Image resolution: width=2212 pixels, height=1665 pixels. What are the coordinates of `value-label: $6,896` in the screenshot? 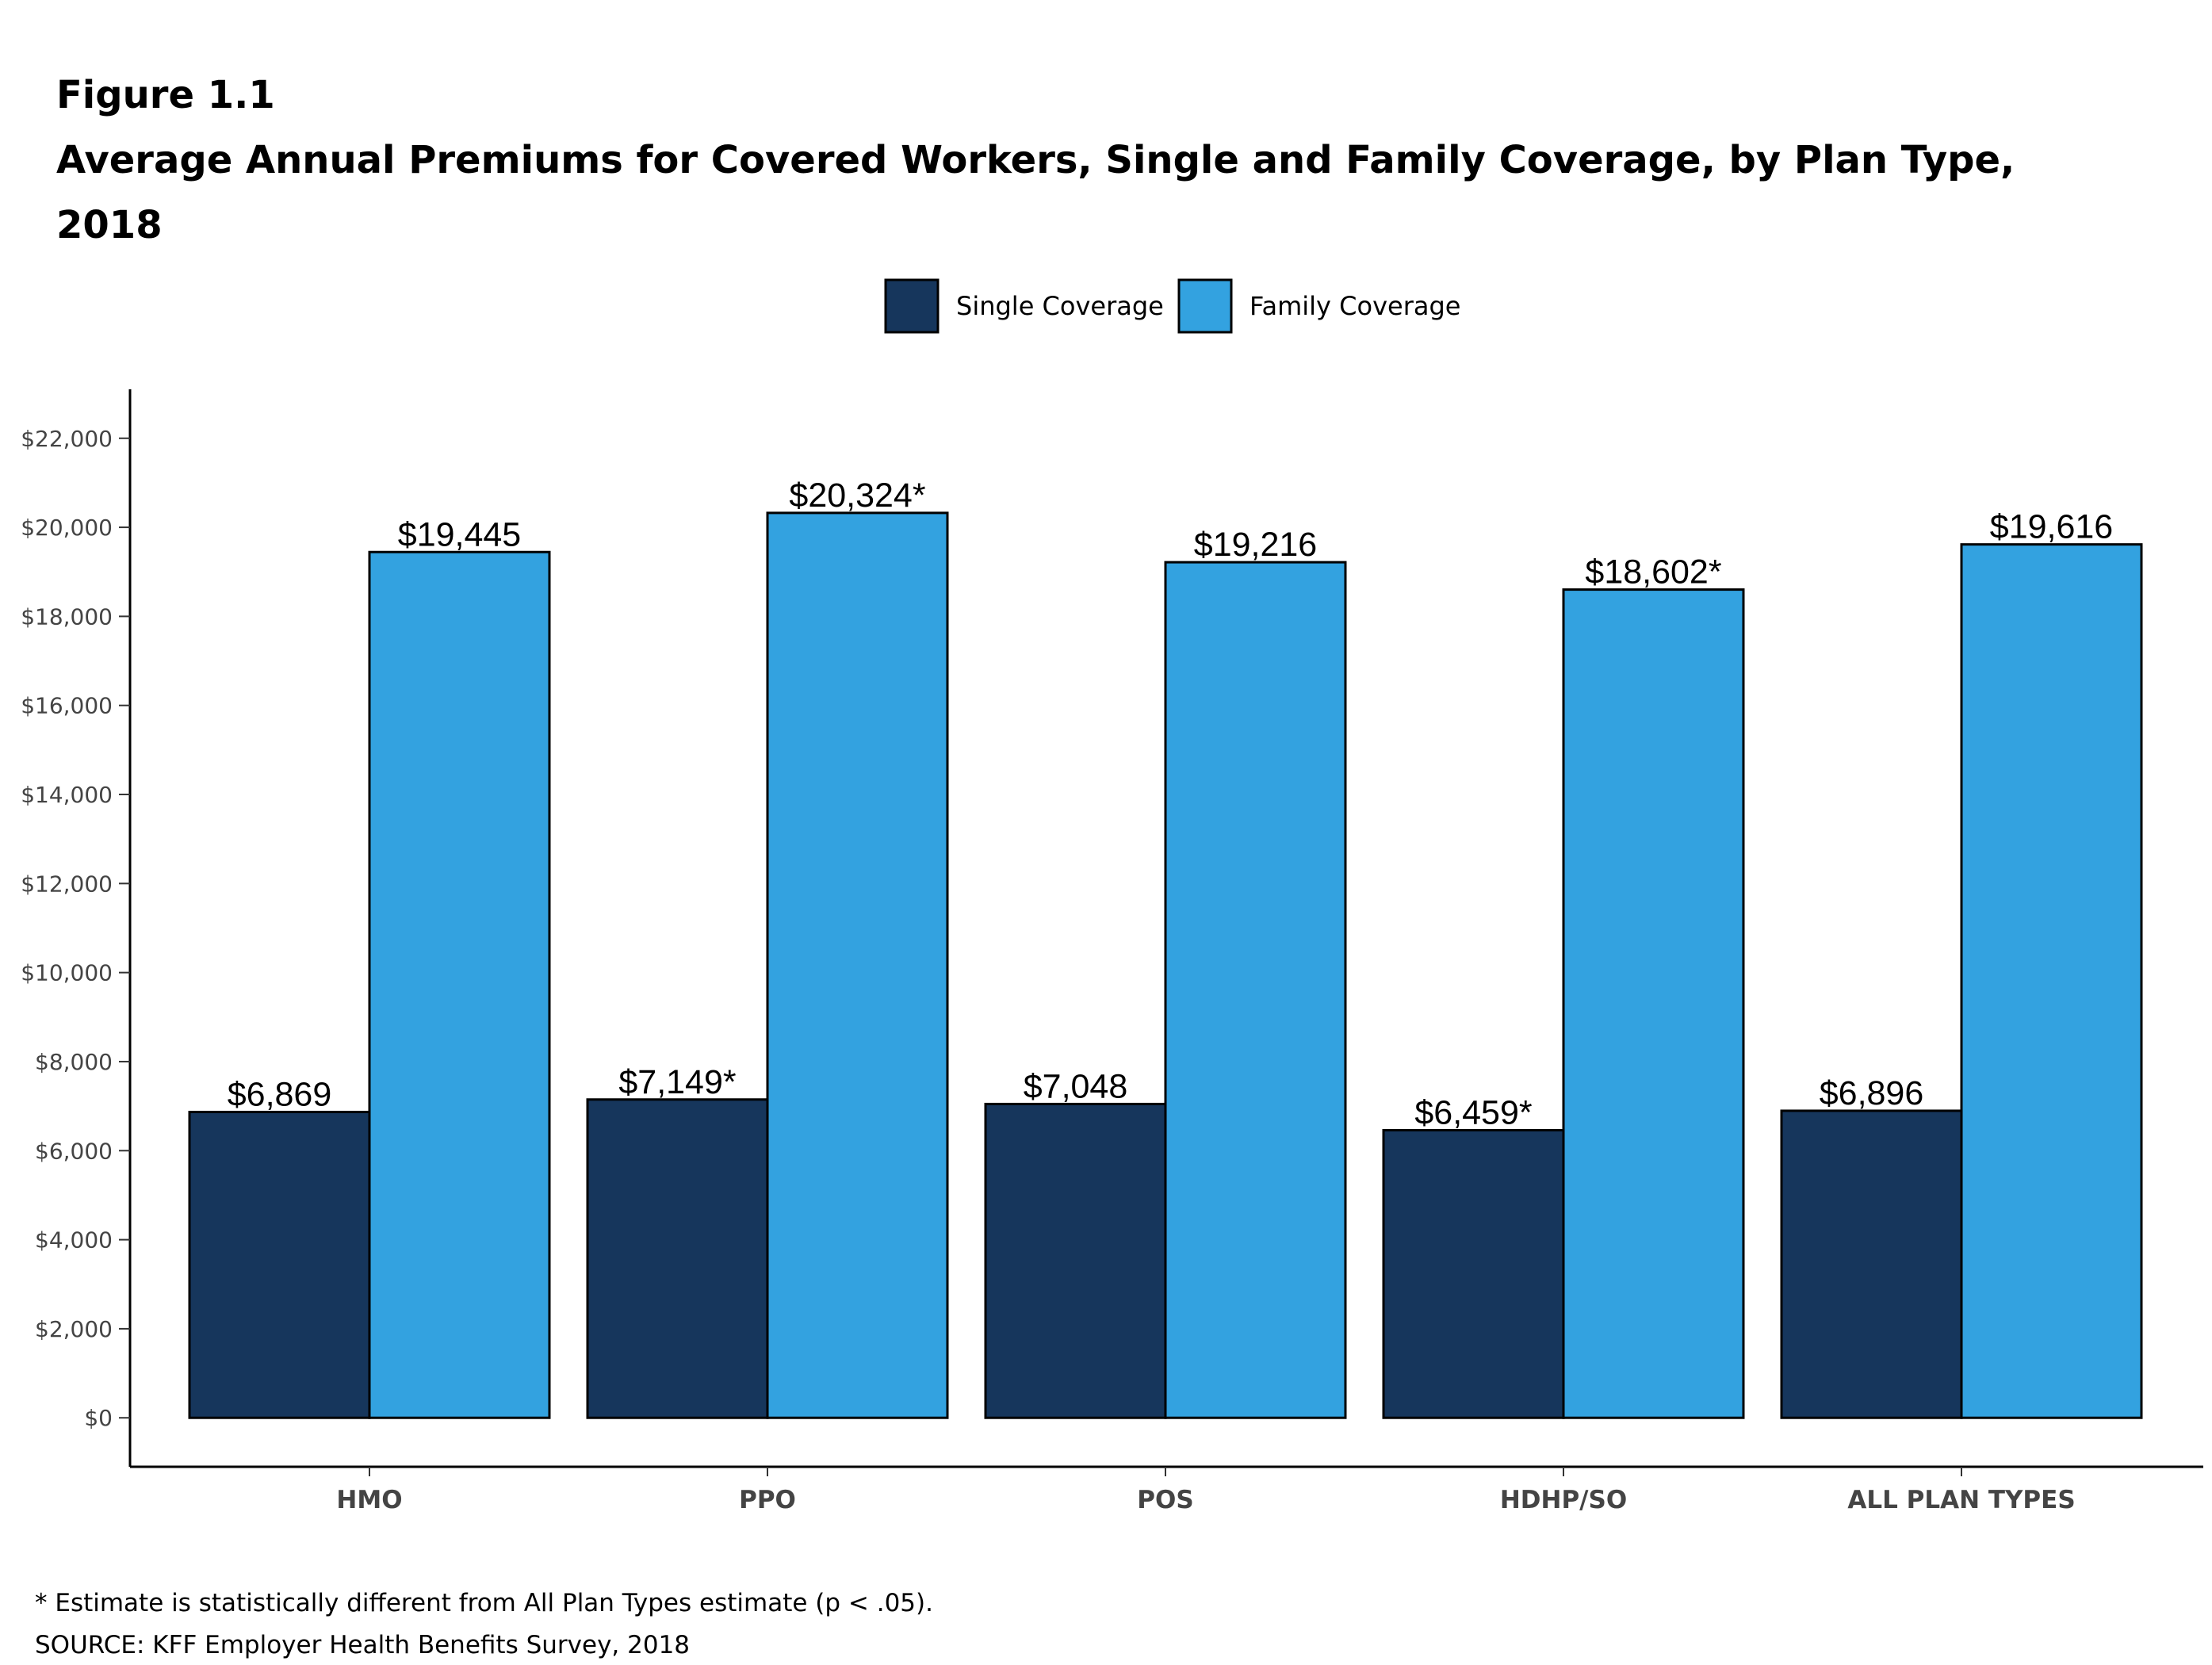 It's located at (1872, 1093).